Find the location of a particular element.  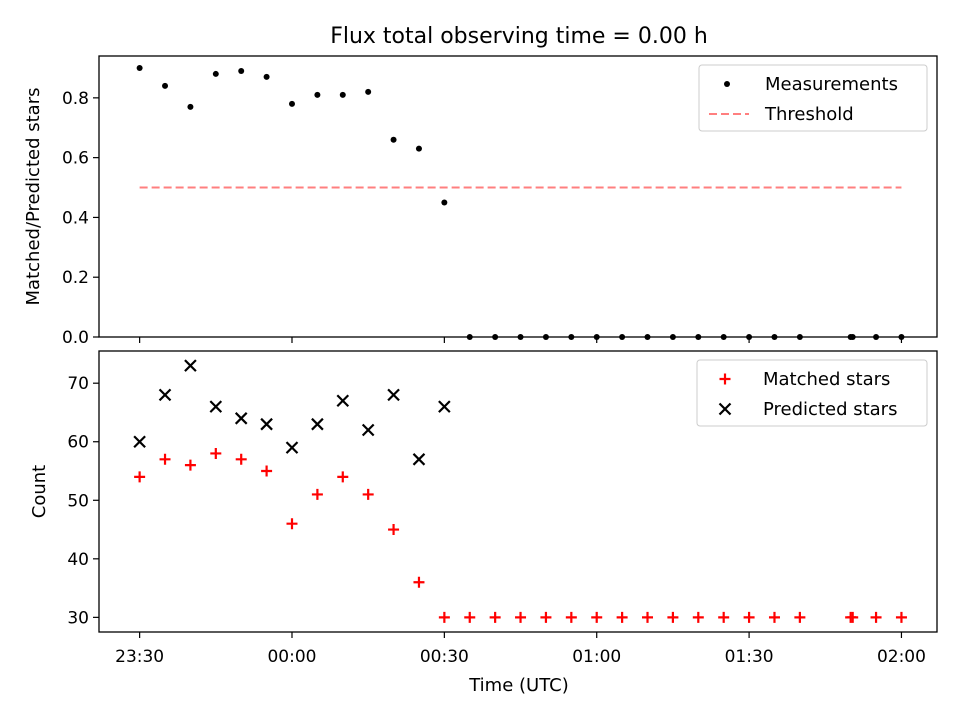

ratio-y-tick-label: 0.4 is located at coordinates (75, 218).